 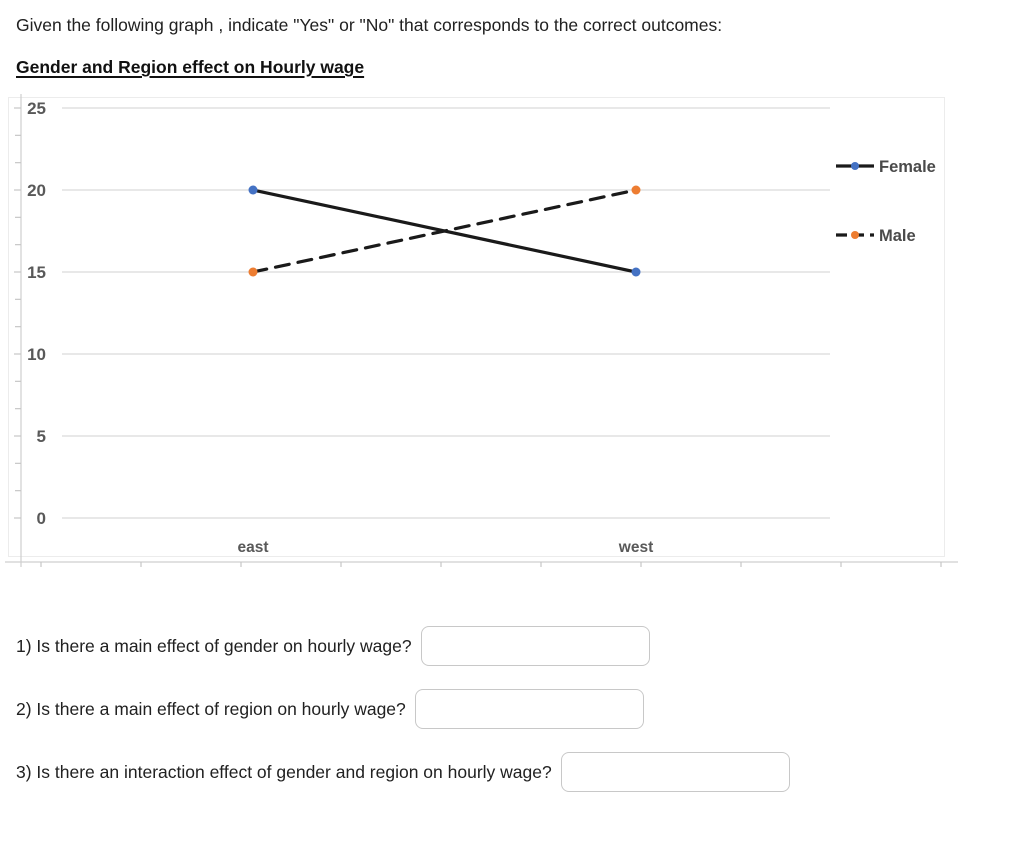 I want to click on category-label: west, so click(x=635, y=547).